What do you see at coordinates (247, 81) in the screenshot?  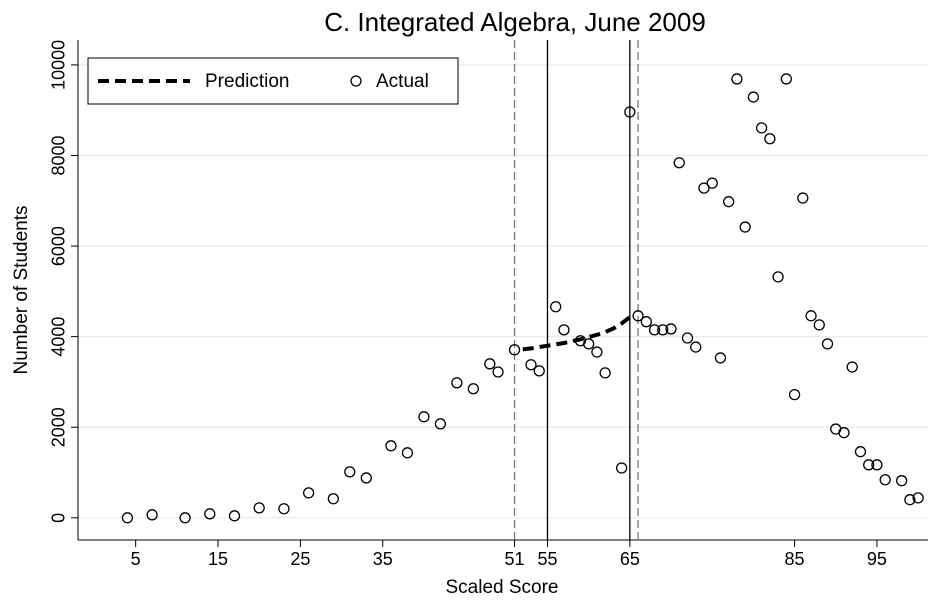 I see `legend-label: Prediction` at bounding box center [247, 81].